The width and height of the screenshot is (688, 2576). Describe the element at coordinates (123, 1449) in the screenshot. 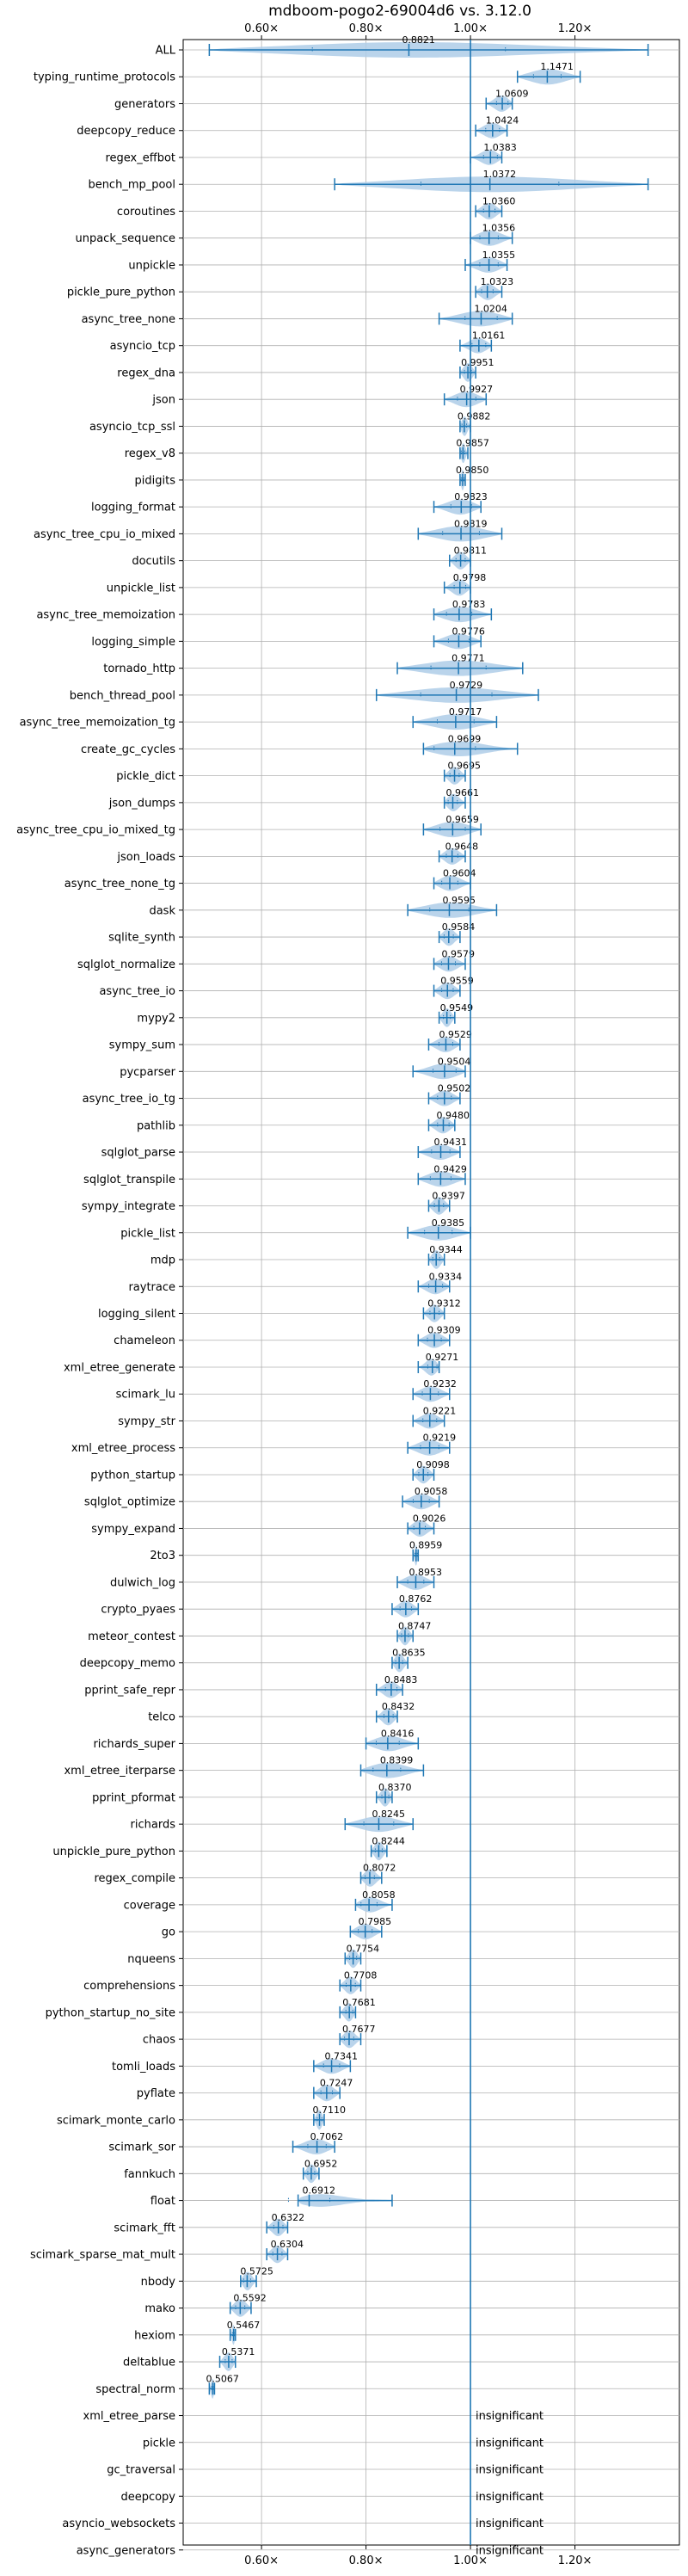

I see `y-tick-label: xml_etree_process` at that location.